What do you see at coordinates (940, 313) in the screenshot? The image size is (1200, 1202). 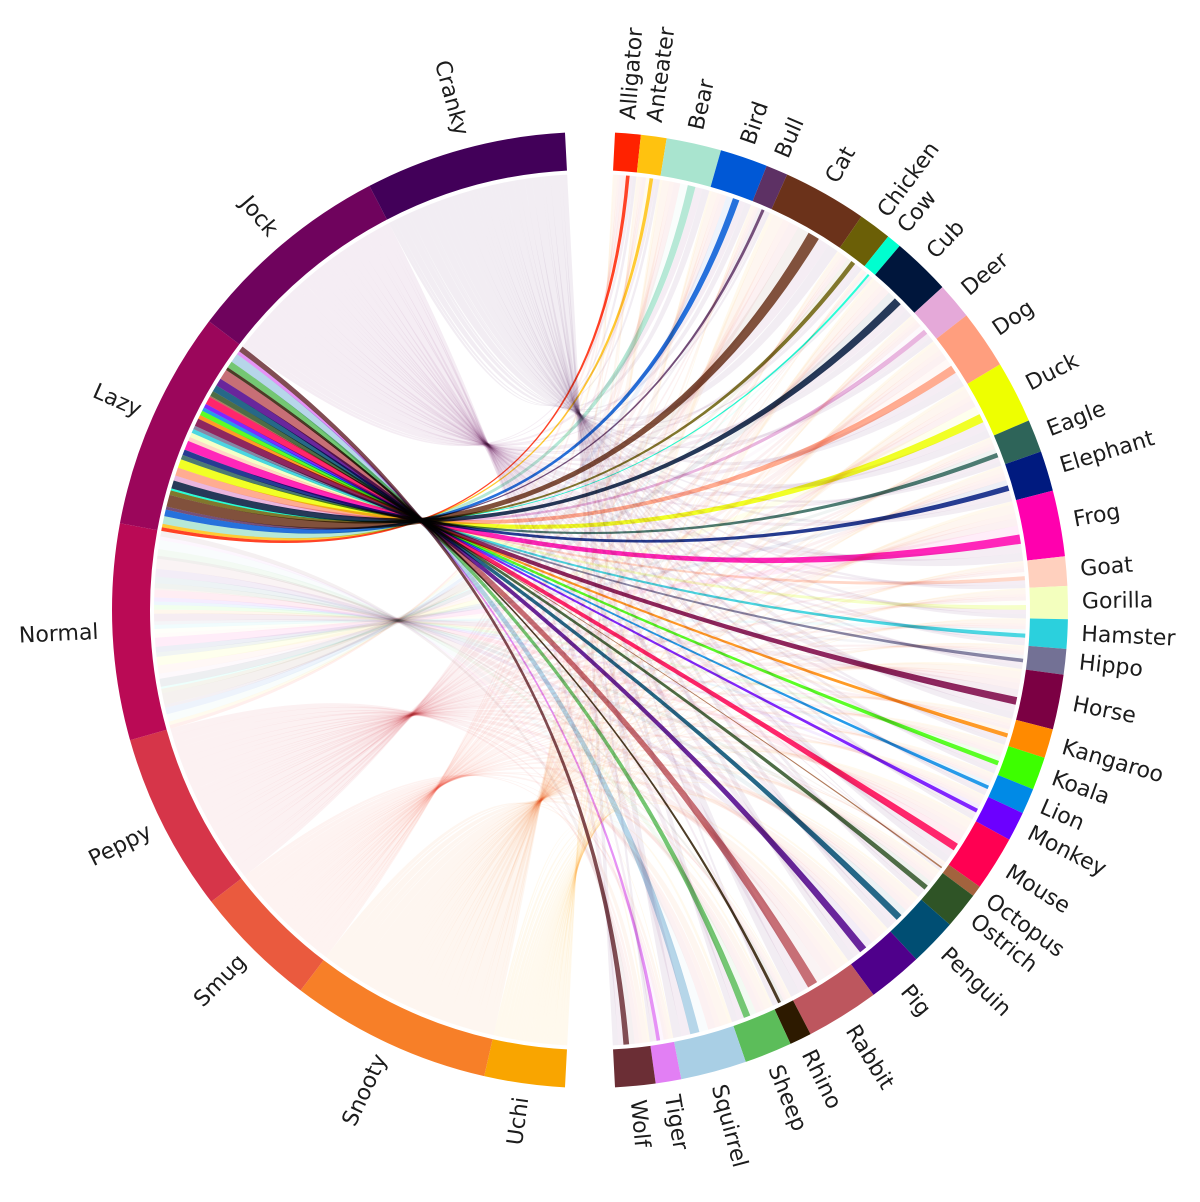 I see `arc-deer` at bounding box center [940, 313].